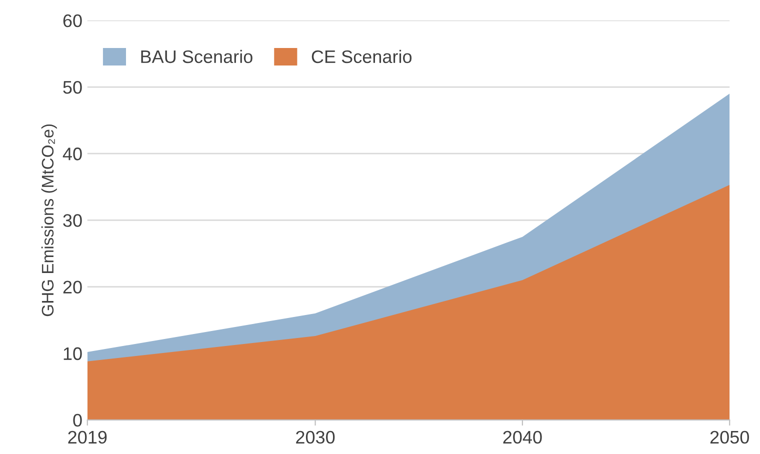 This screenshot has height=454, width=760. Describe the element at coordinates (73, 353) in the screenshot. I see `y-tick-label: 10` at that location.